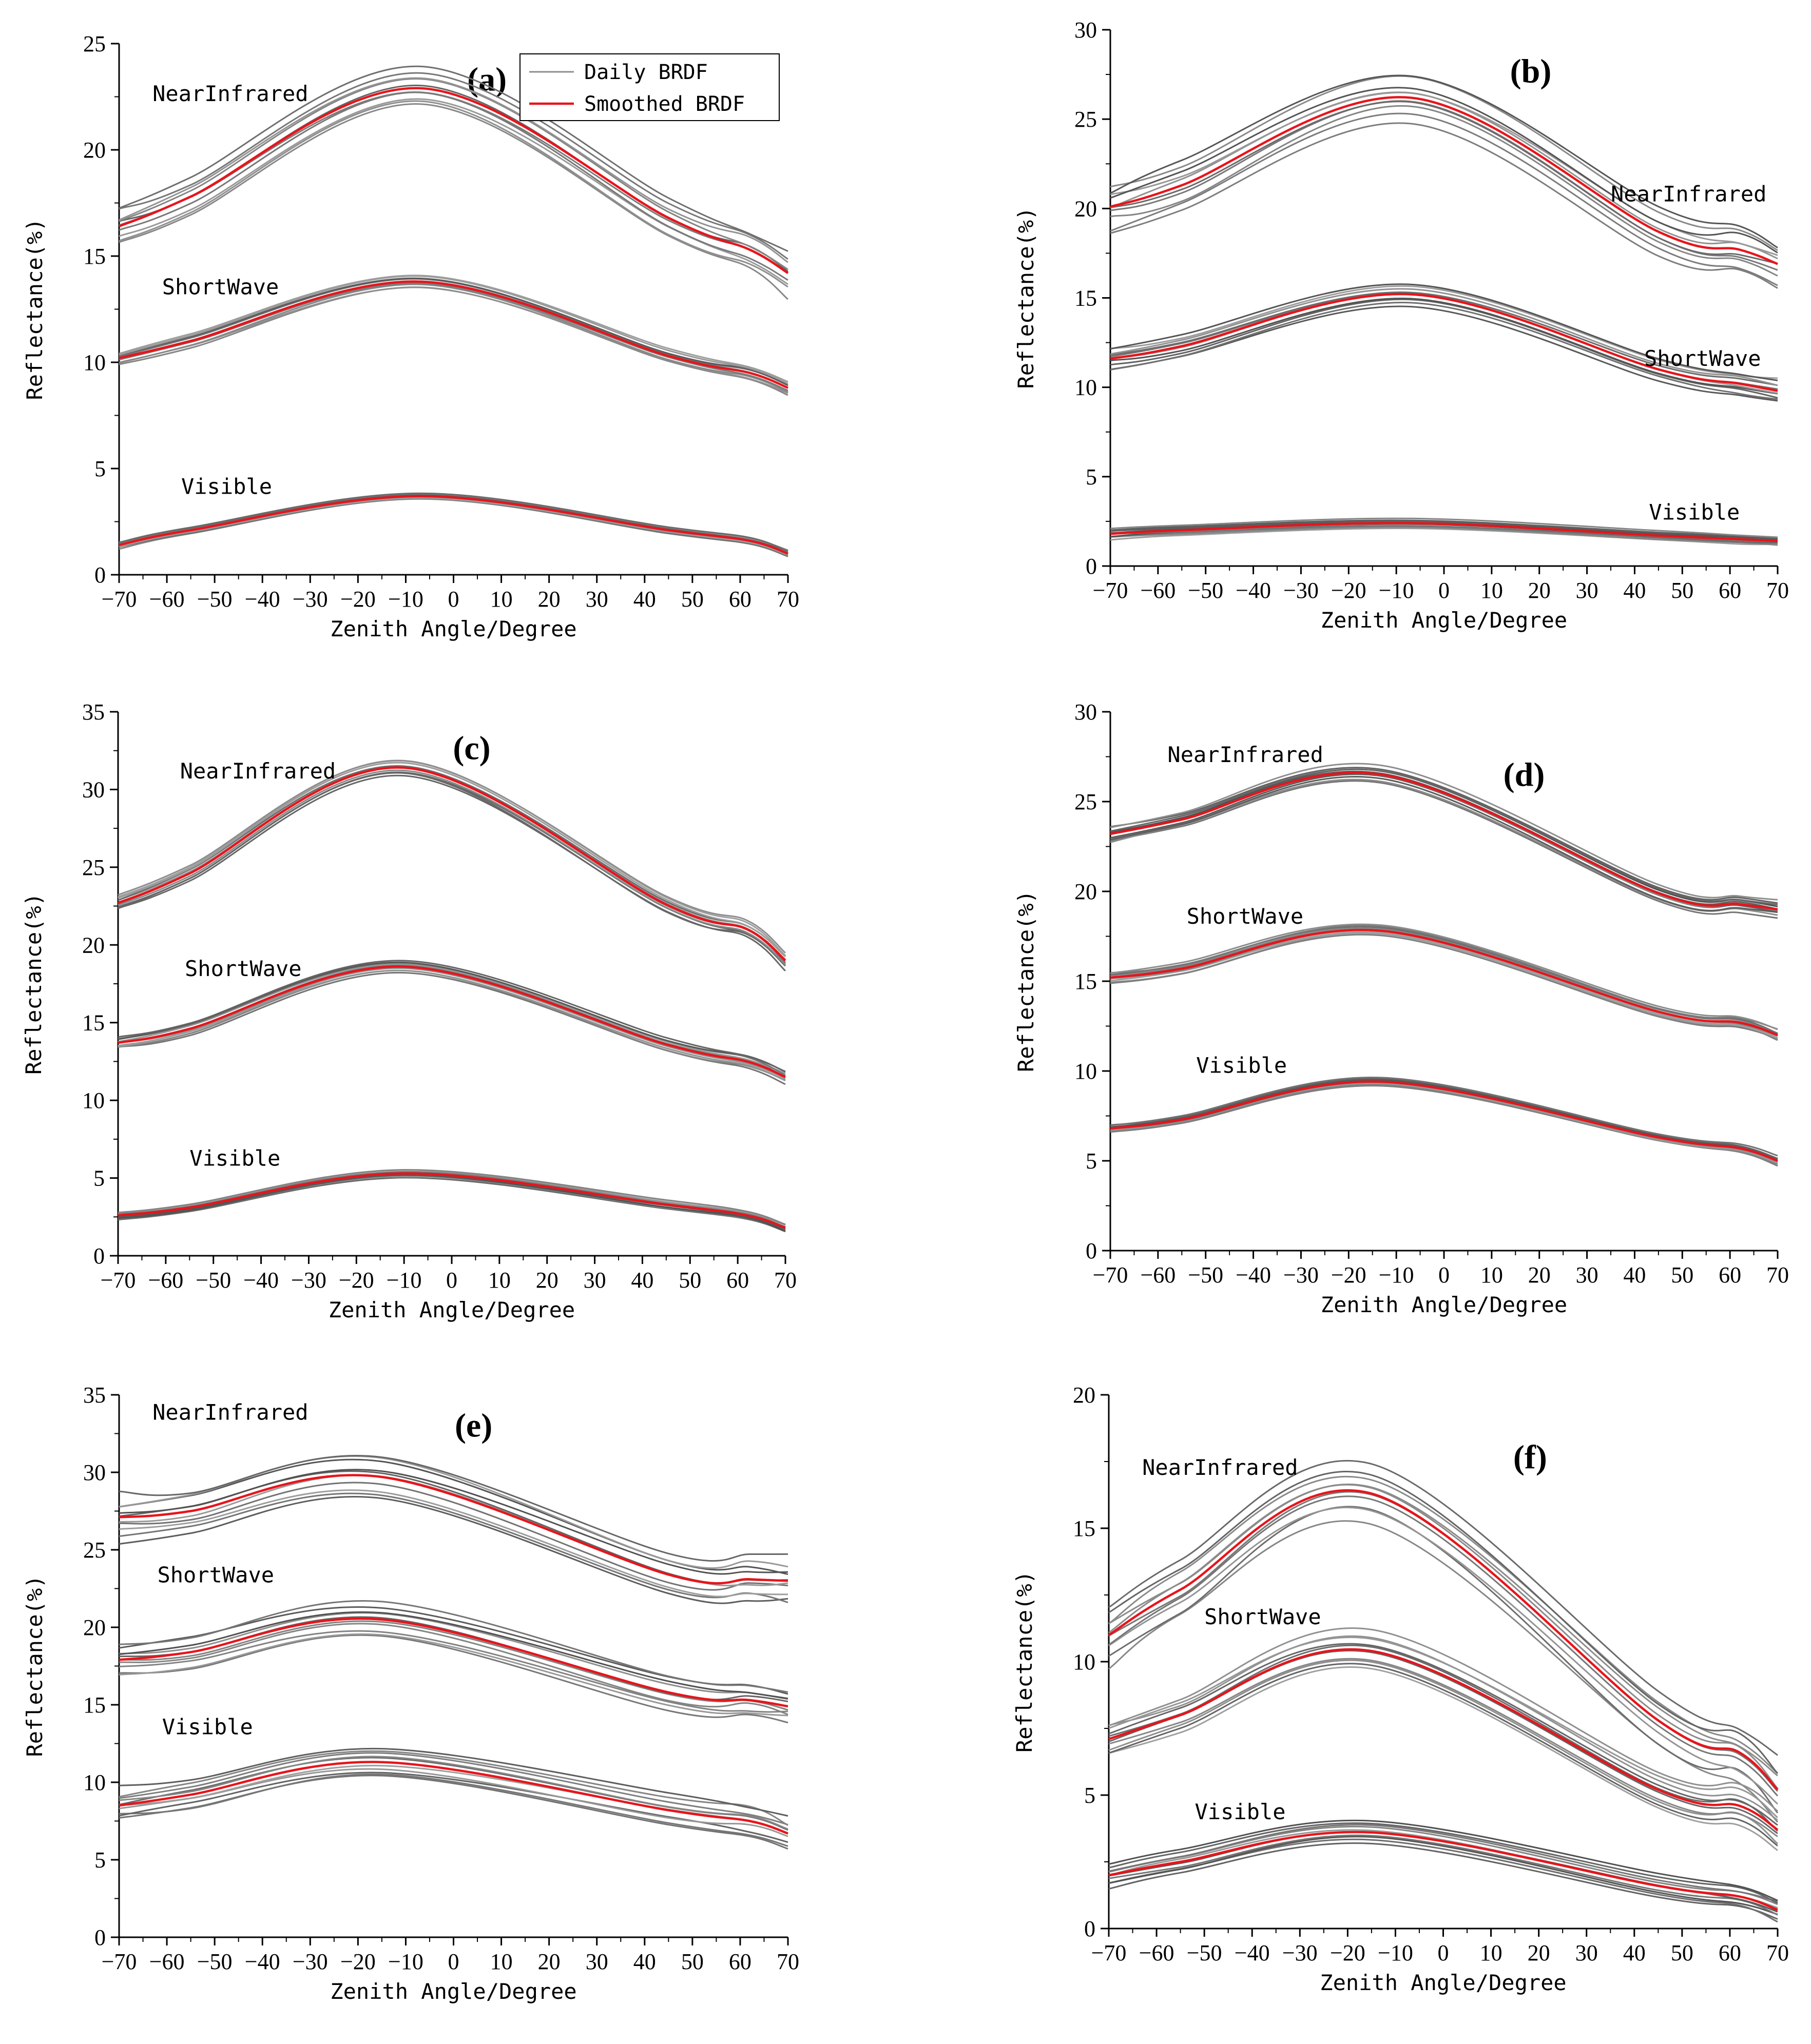 This screenshot has height=2044, width=1811. I want to click on x-tick-label: −30, so click(308, 1280).